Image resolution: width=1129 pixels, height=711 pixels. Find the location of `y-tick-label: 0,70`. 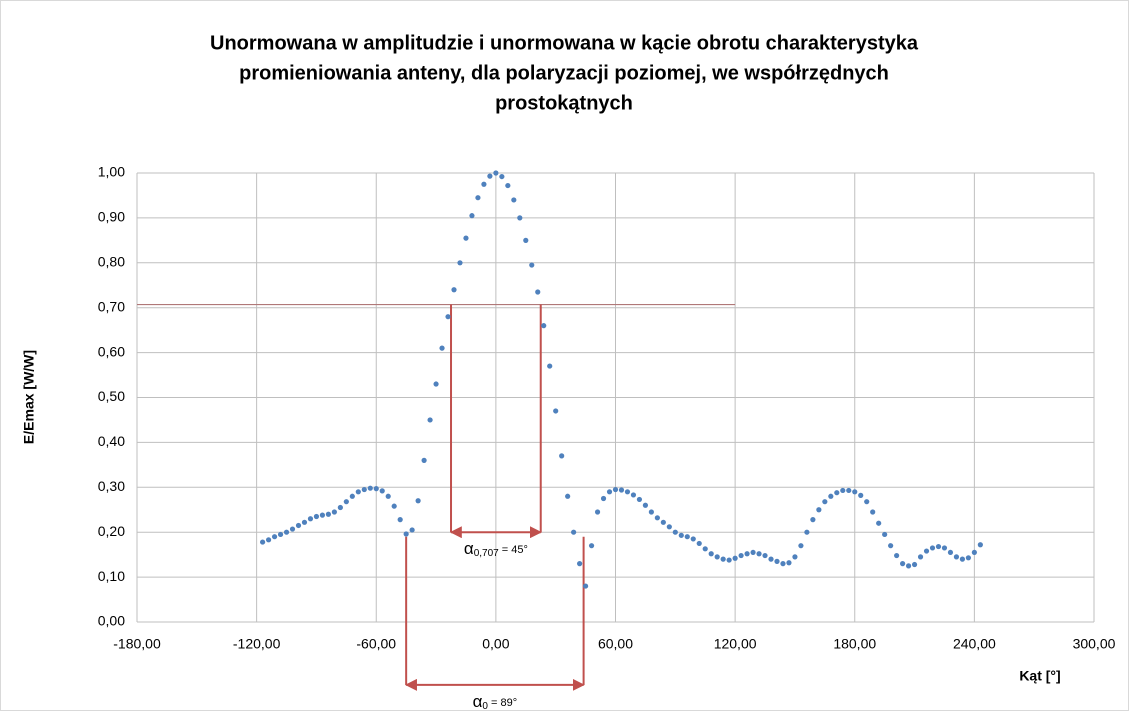

y-tick-label: 0,70 is located at coordinates (111, 306).